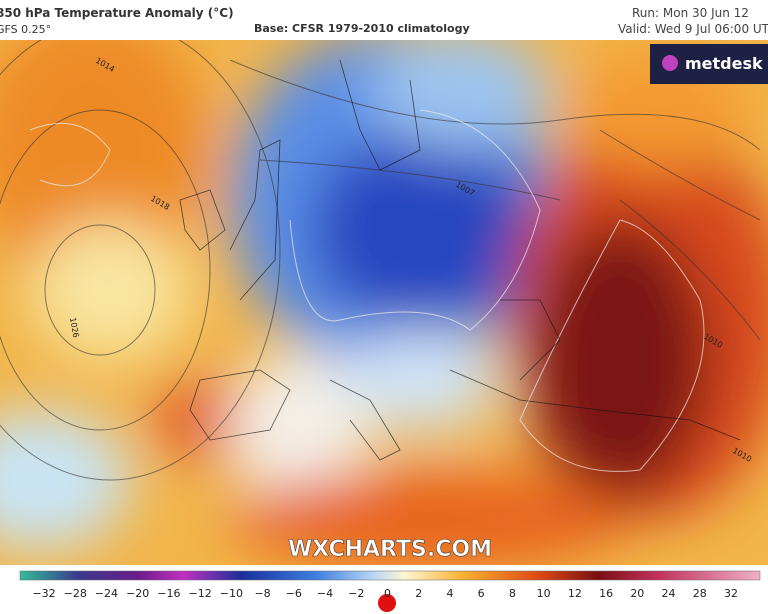  What do you see at coordinates (117, 13) in the screenshot?
I see `title: 850 hPa Temperature Anomaly (°C)` at bounding box center [117, 13].